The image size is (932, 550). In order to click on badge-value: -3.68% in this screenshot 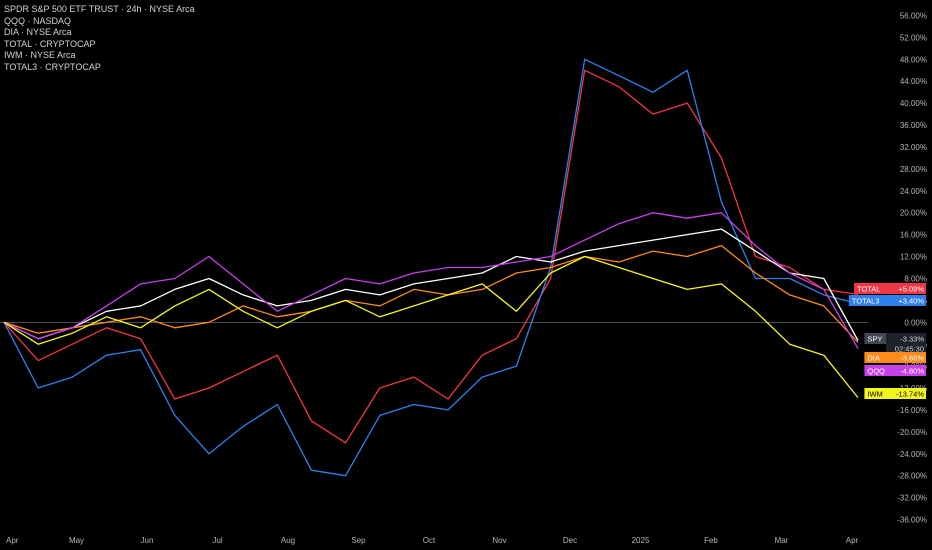, I will do `click(912, 358)`.